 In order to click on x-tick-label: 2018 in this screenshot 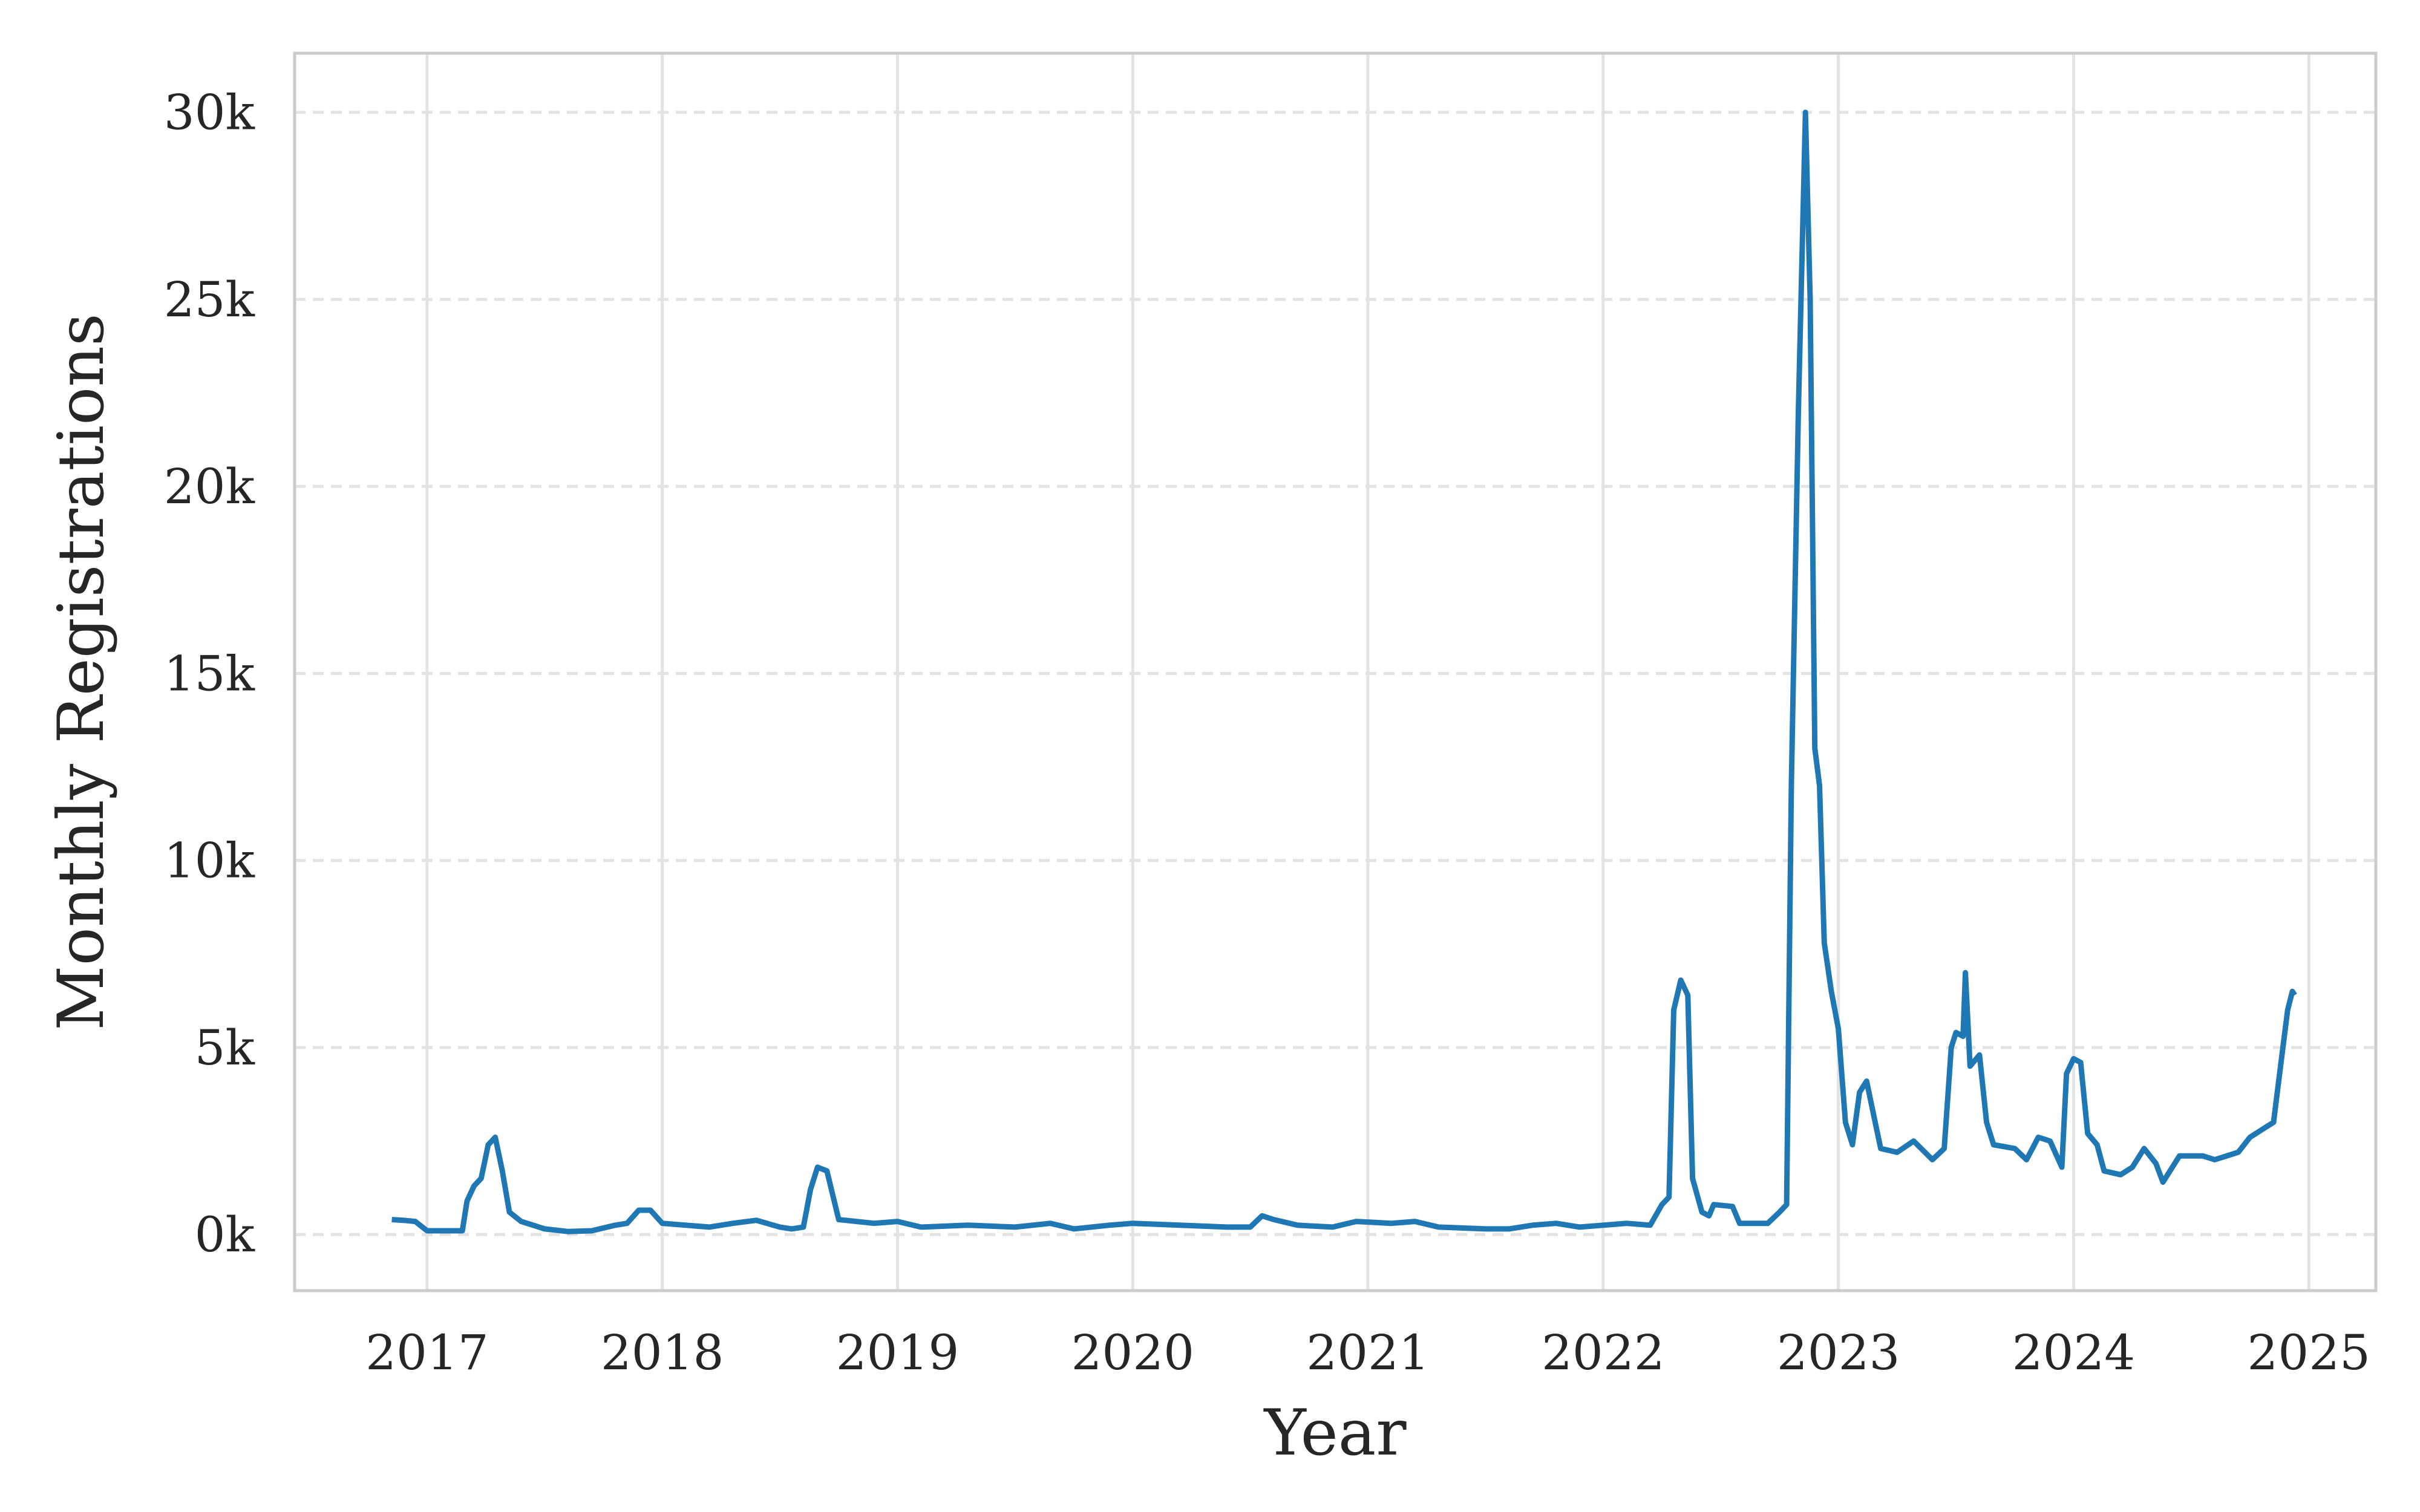, I will do `click(662, 1353)`.